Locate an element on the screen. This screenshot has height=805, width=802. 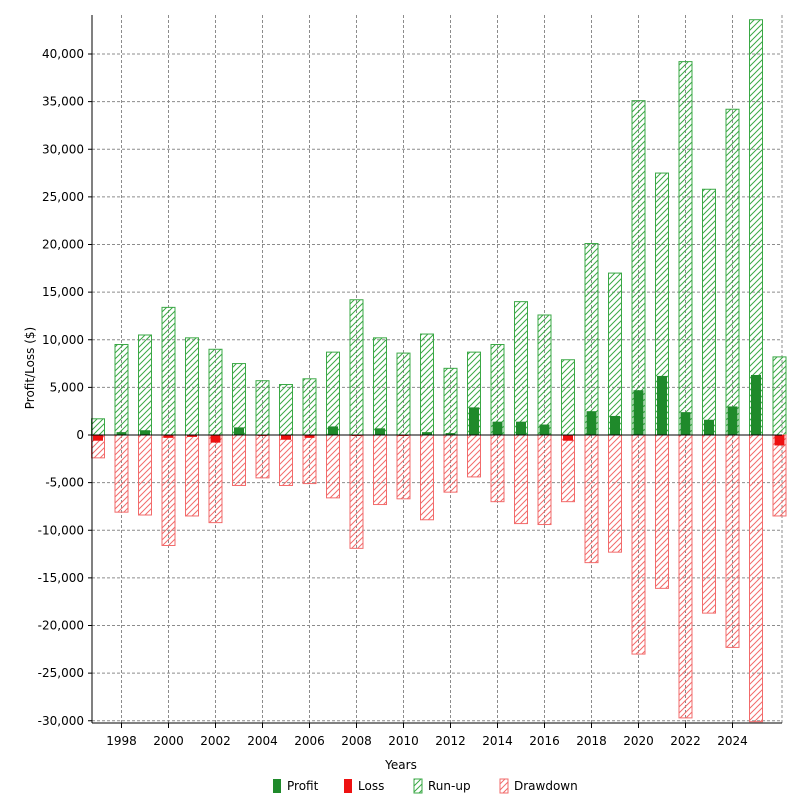
y-tick-label: 10,000 is located at coordinates (63, 340).